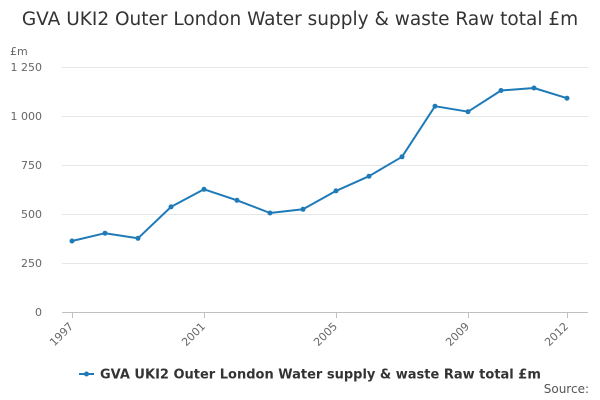 Image resolution: width=600 pixels, height=400 pixels. I want to click on y-tick-label: 0, so click(38, 312).